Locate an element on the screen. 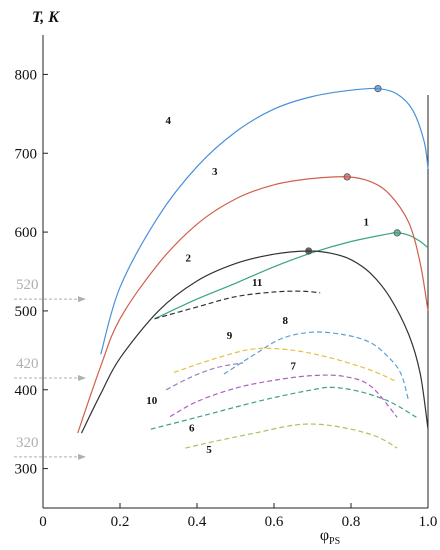  y-tick-label: 300 is located at coordinates (26, 470).